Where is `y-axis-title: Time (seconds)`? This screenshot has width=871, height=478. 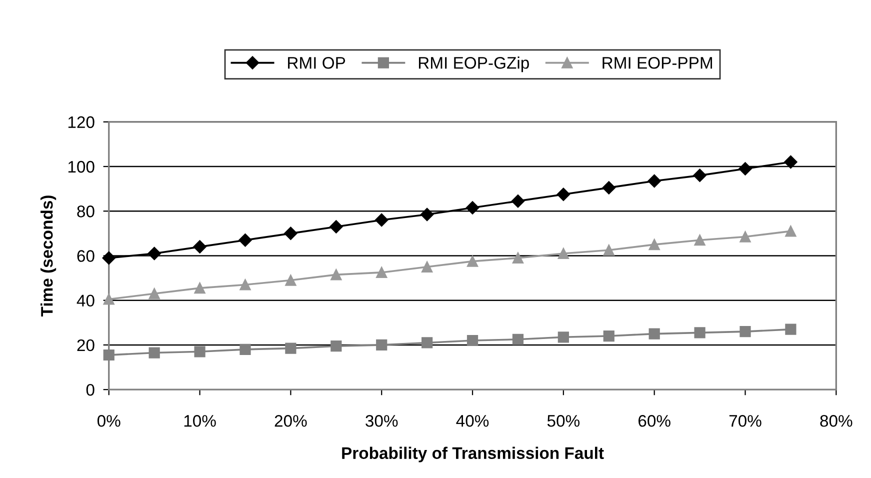
y-axis-title: Time (seconds) is located at coordinates (48, 256).